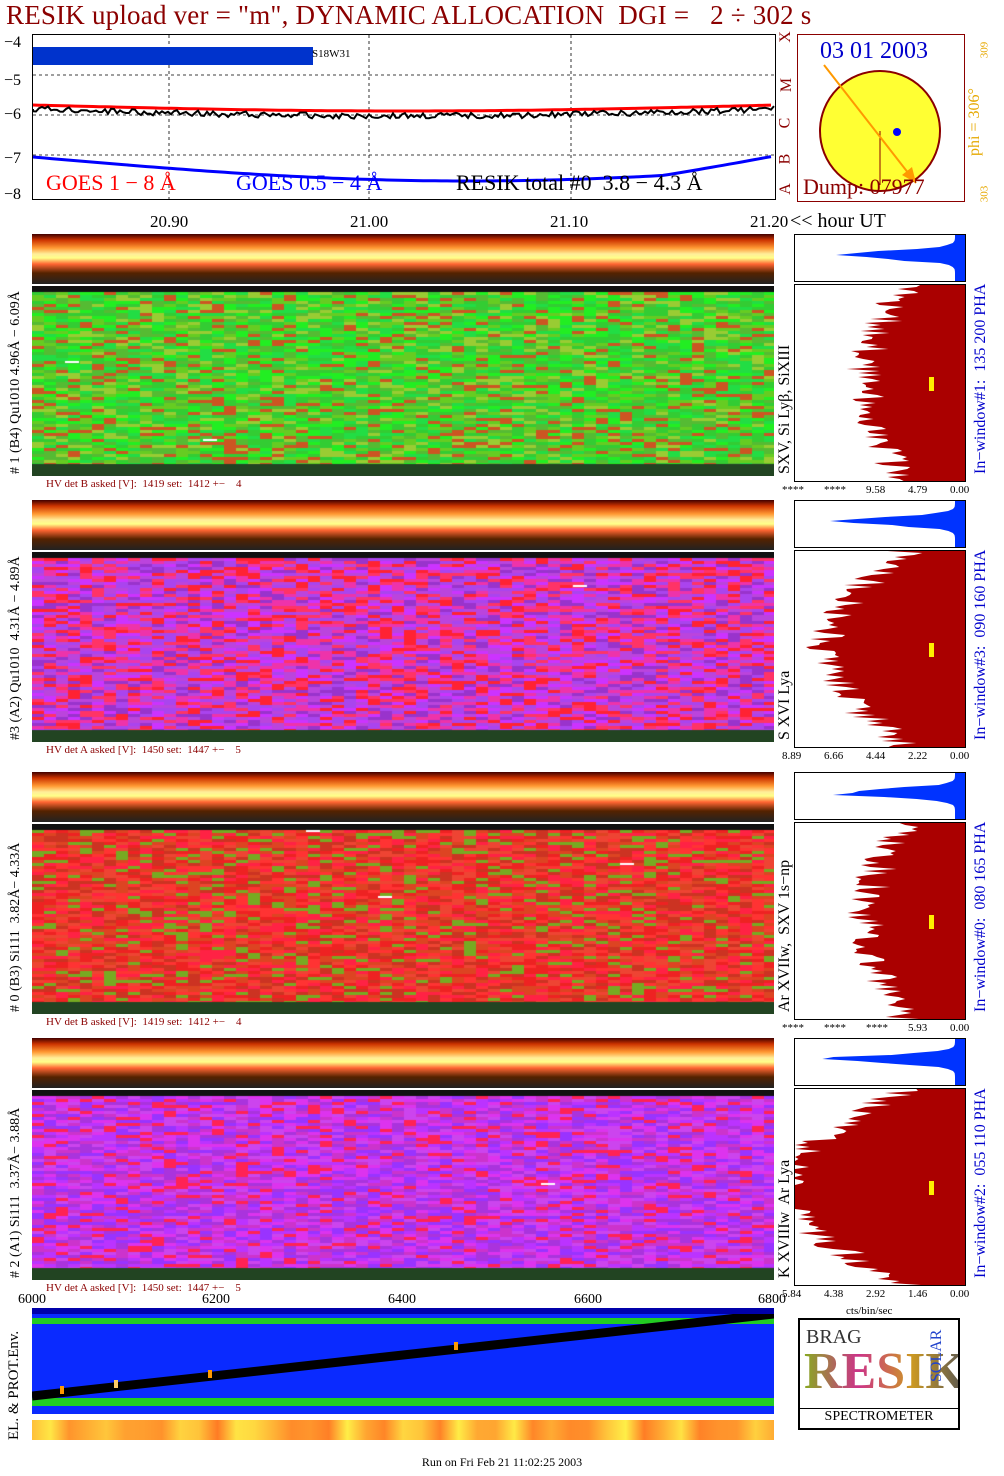 The height and width of the screenshot is (1476, 1004). Describe the element at coordinates (15, 382) in the screenshot. I see `channel-side-label: # 1 (B4) Qu1010 4.96Å − 6.09Å` at that location.